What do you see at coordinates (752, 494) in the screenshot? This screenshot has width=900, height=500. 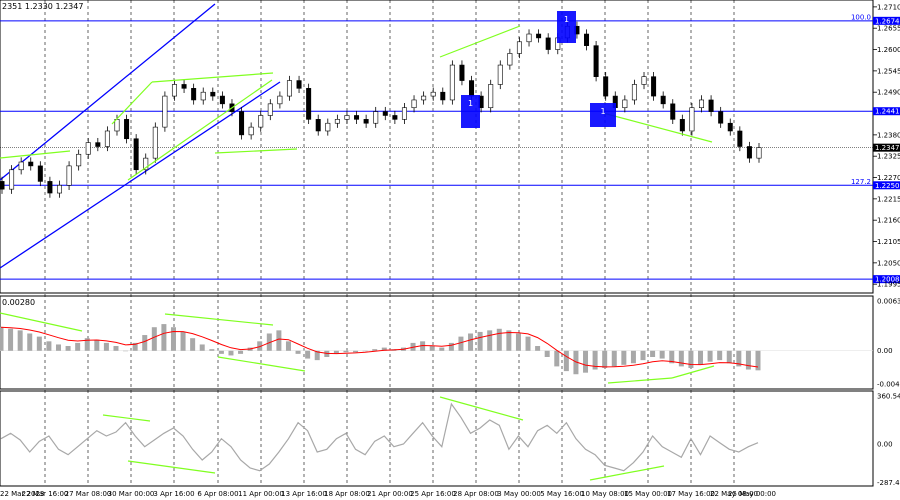 I see `time-label: 25 May 00:00` at bounding box center [752, 494].